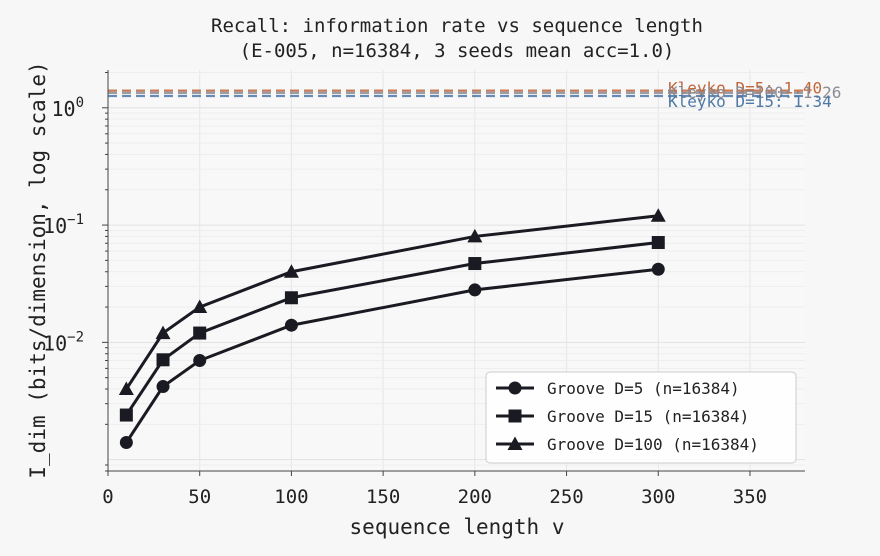  I want to click on y-axis-label: I_dim (bits/dimension, log scale), so click(38, 269).